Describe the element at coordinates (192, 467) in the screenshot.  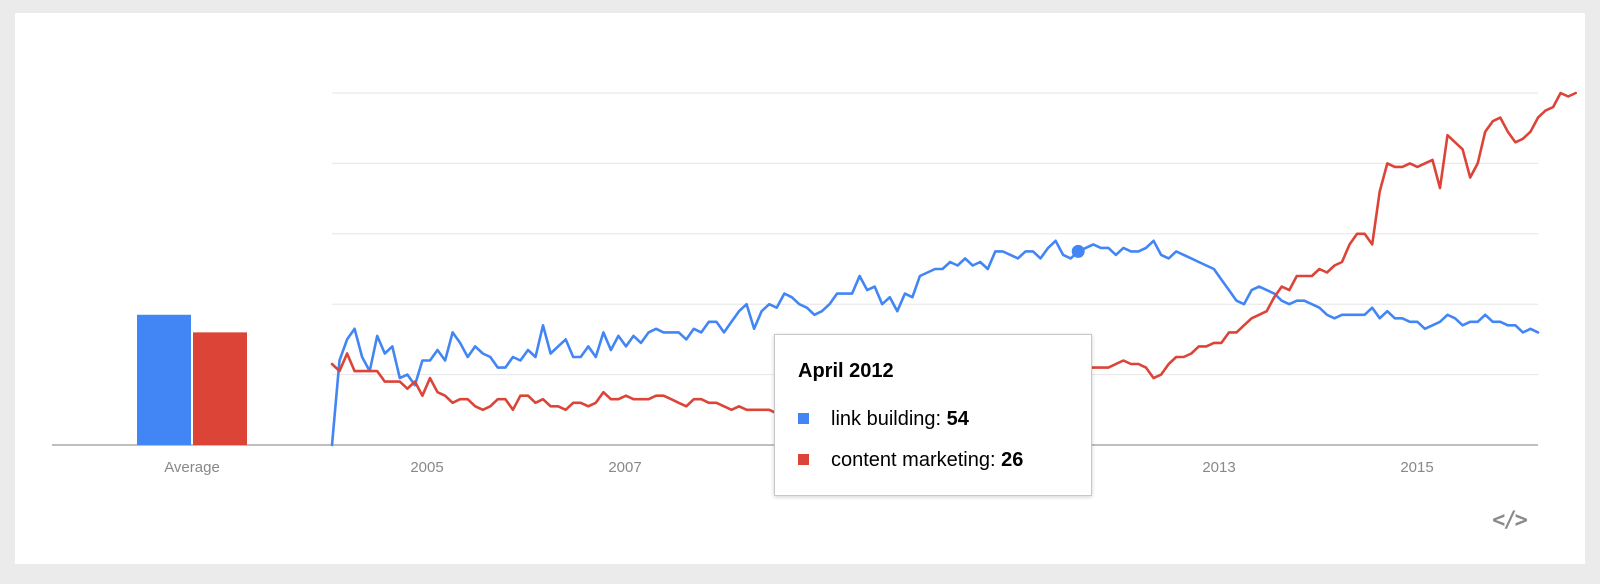
I see `average-label: Average` at that location.